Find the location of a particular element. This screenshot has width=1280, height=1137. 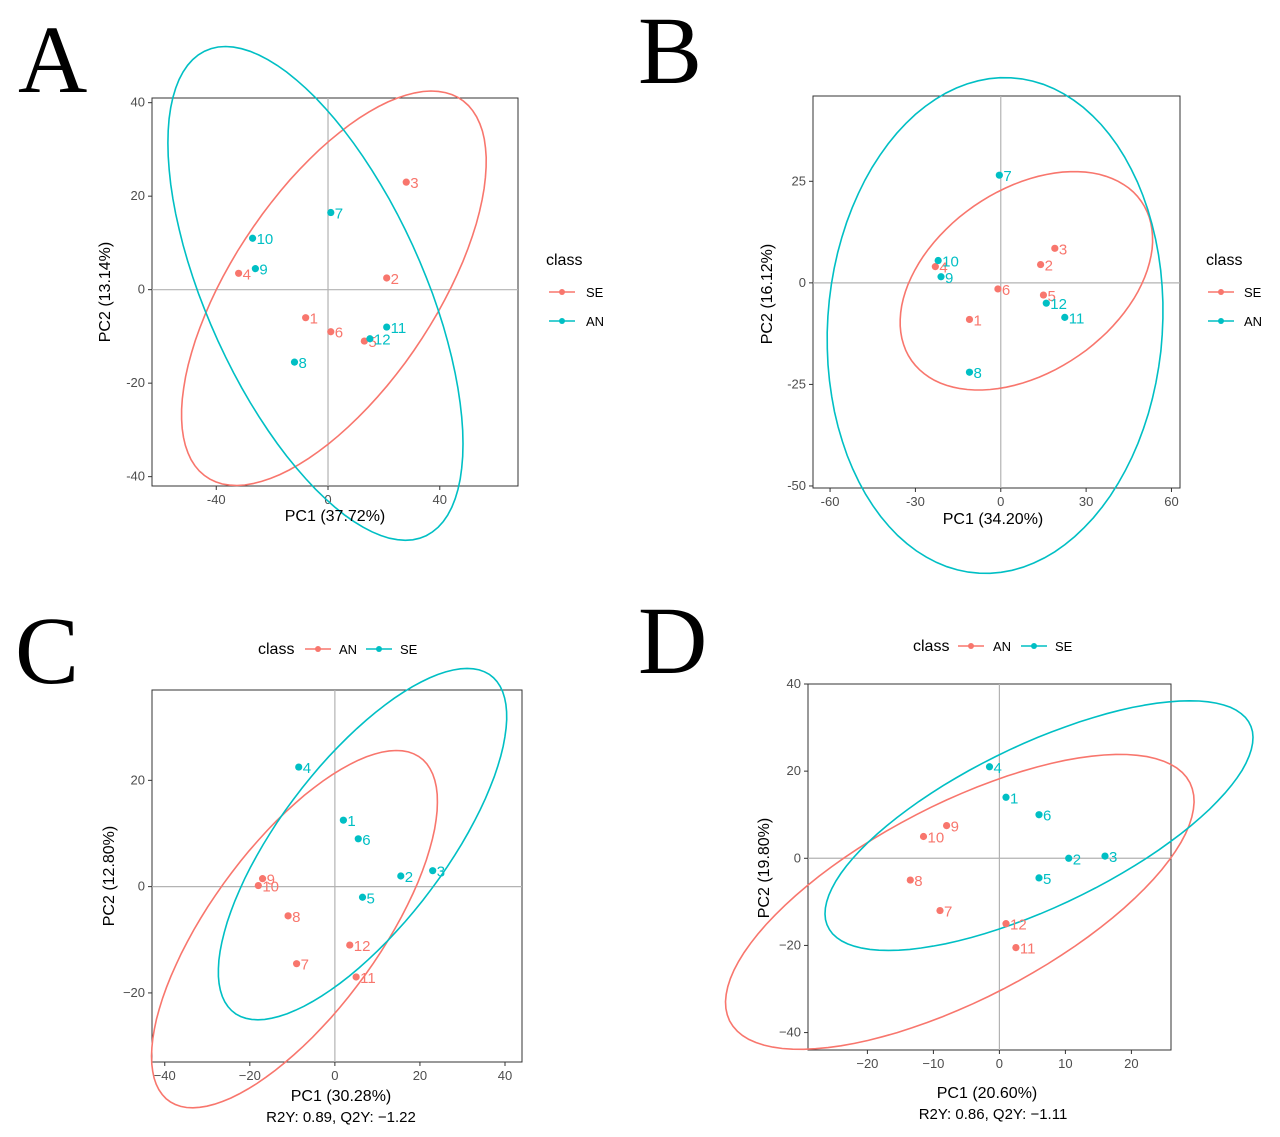

legend: class AN SE is located at coordinates (993, 646).